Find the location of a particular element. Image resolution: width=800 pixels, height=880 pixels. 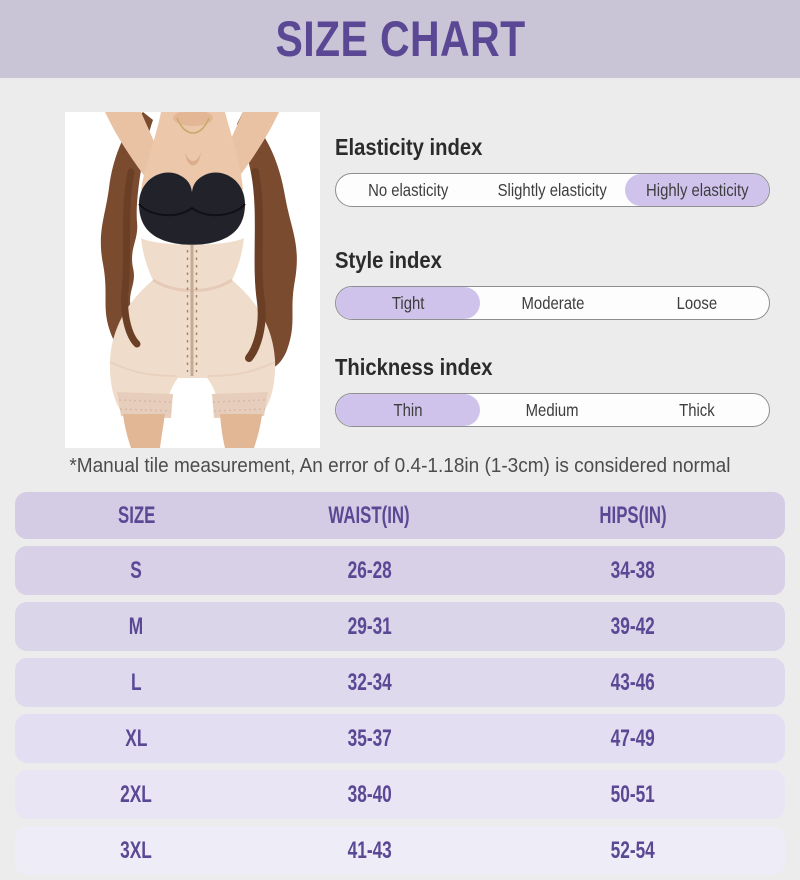

style-pill-bar: Tight Moderate Loose is located at coordinates (552, 303).